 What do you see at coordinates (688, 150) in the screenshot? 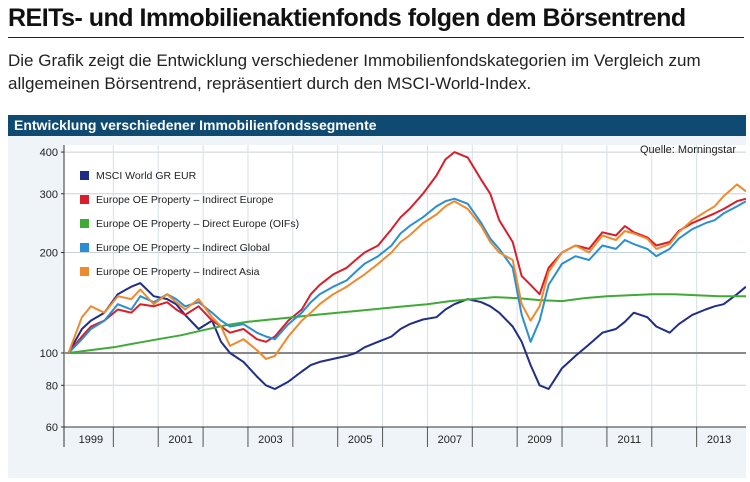
I see `source-label: Quelle: Morningstar` at bounding box center [688, 150].